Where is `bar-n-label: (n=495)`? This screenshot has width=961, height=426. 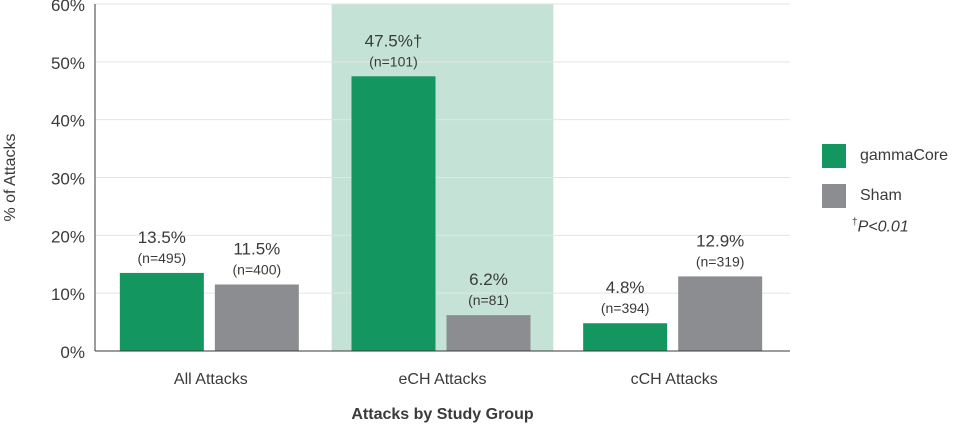 bar-n-label: (n=495) is located at coordinates (162, 258).